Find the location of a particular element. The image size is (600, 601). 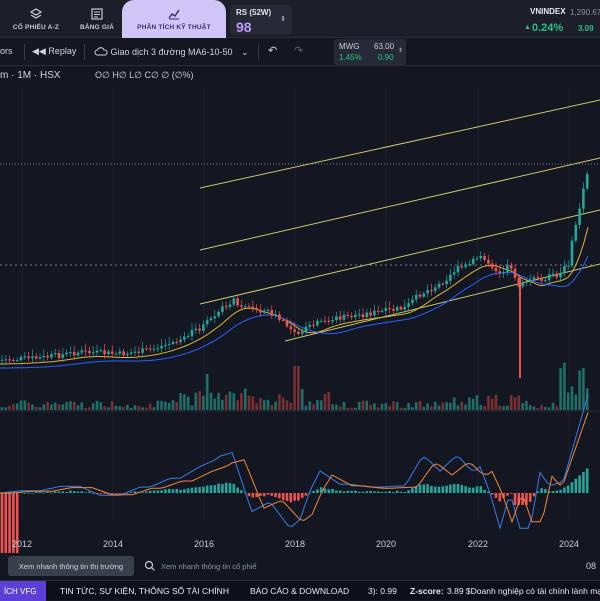

index-pct: 0.24% is located at coordinates (548, 28).